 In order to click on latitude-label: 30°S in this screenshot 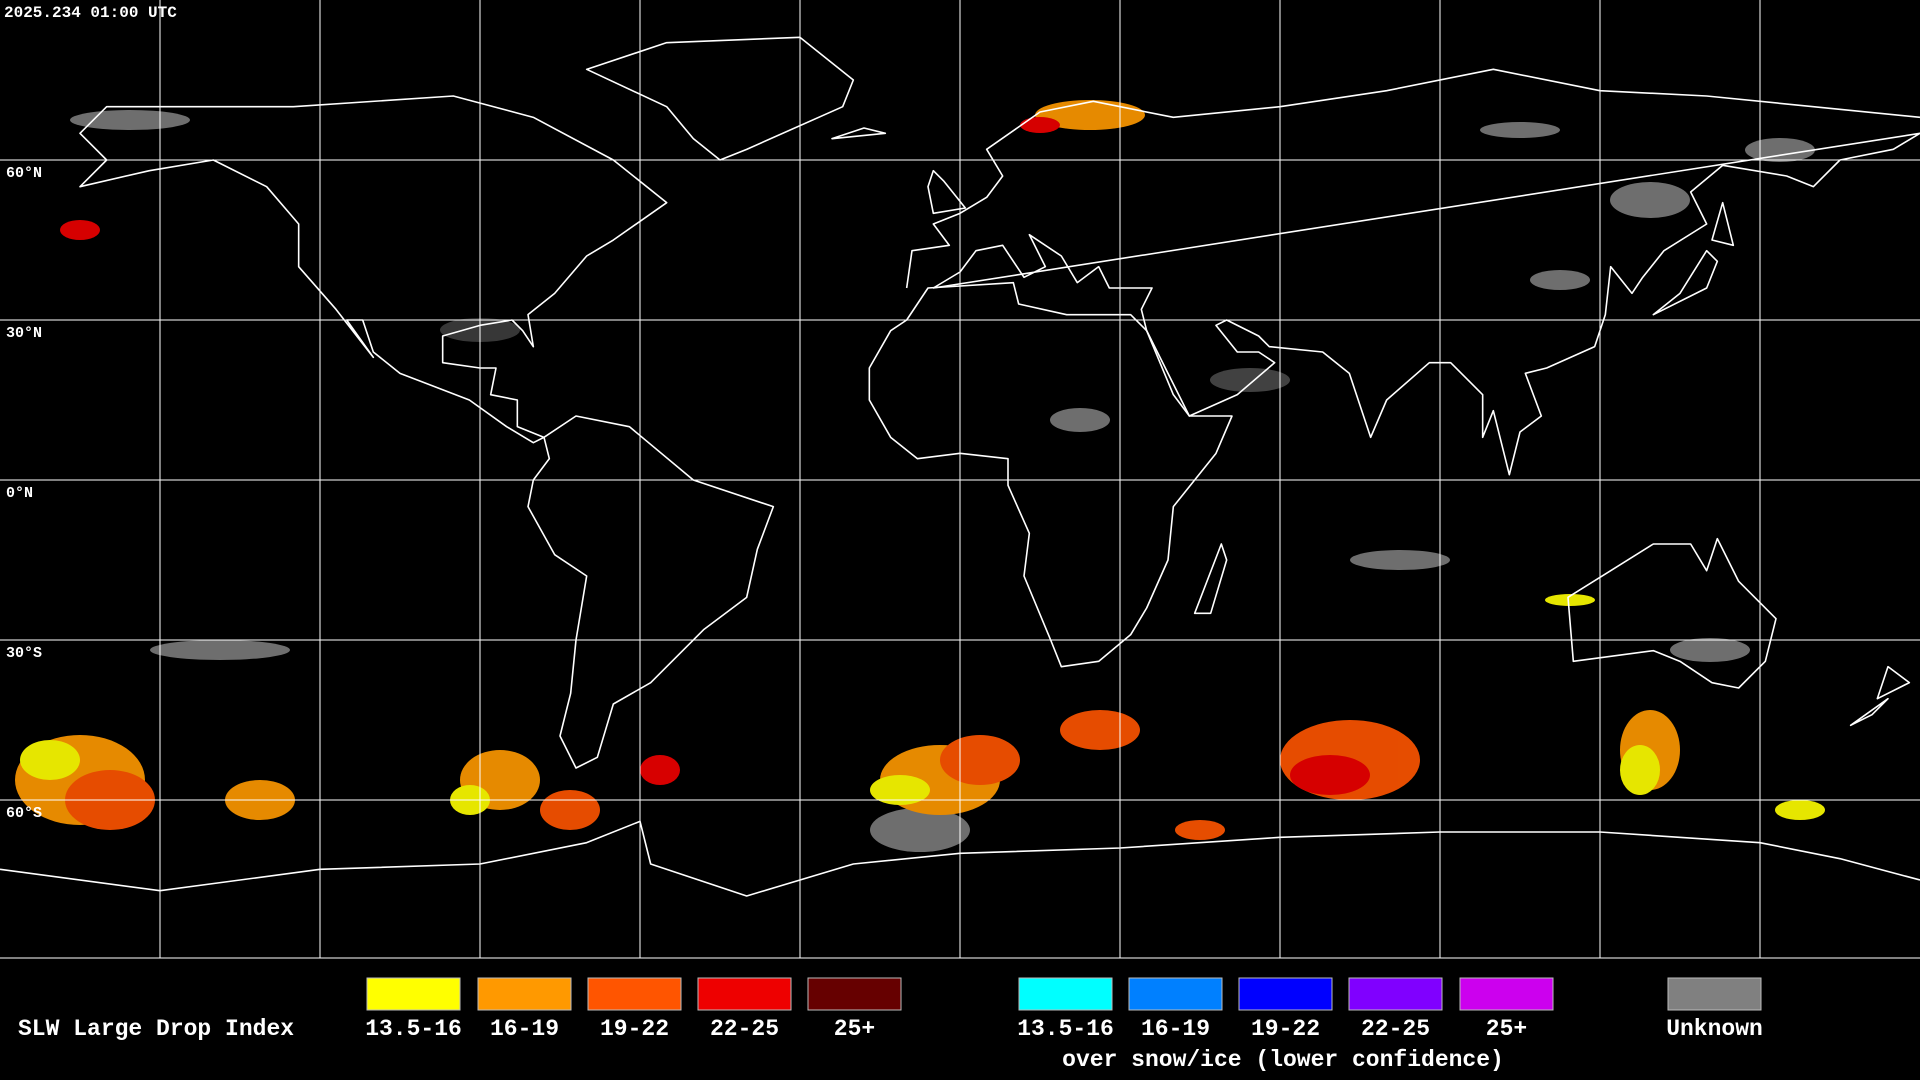, I will do `click(24, 653)`.